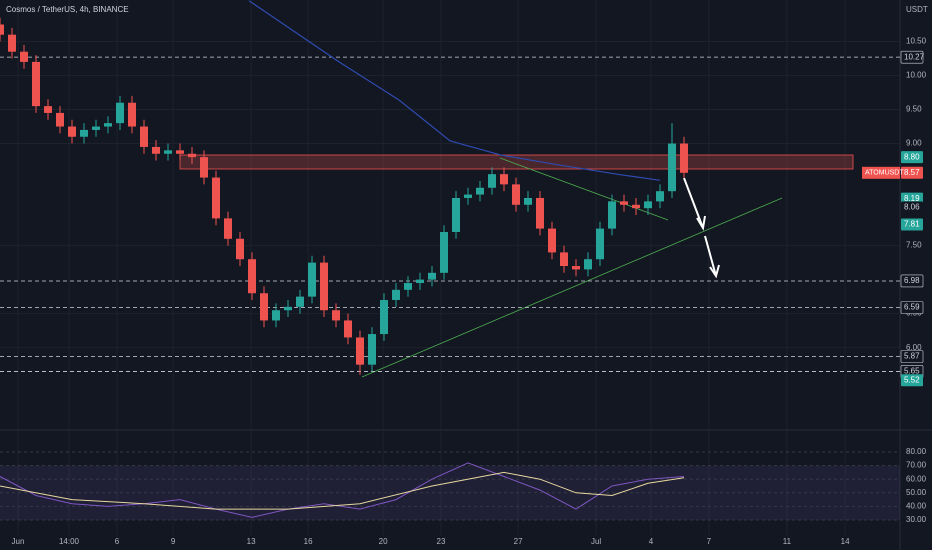 Image resolution: width=932 pixels, height=550 pixels. Describe the element at coordinates (916, 519) in the screenshot. I see `rsi-tick-label: 30.00` at that location.